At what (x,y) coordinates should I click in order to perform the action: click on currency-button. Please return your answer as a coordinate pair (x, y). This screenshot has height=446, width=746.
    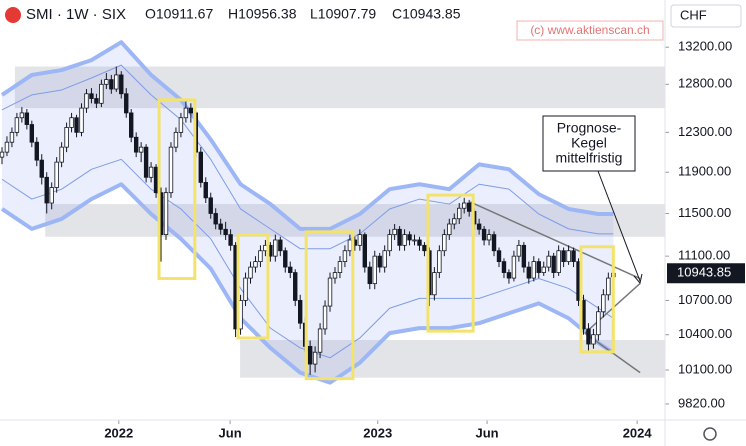
    Looking at the image, I should click on (706, 16).